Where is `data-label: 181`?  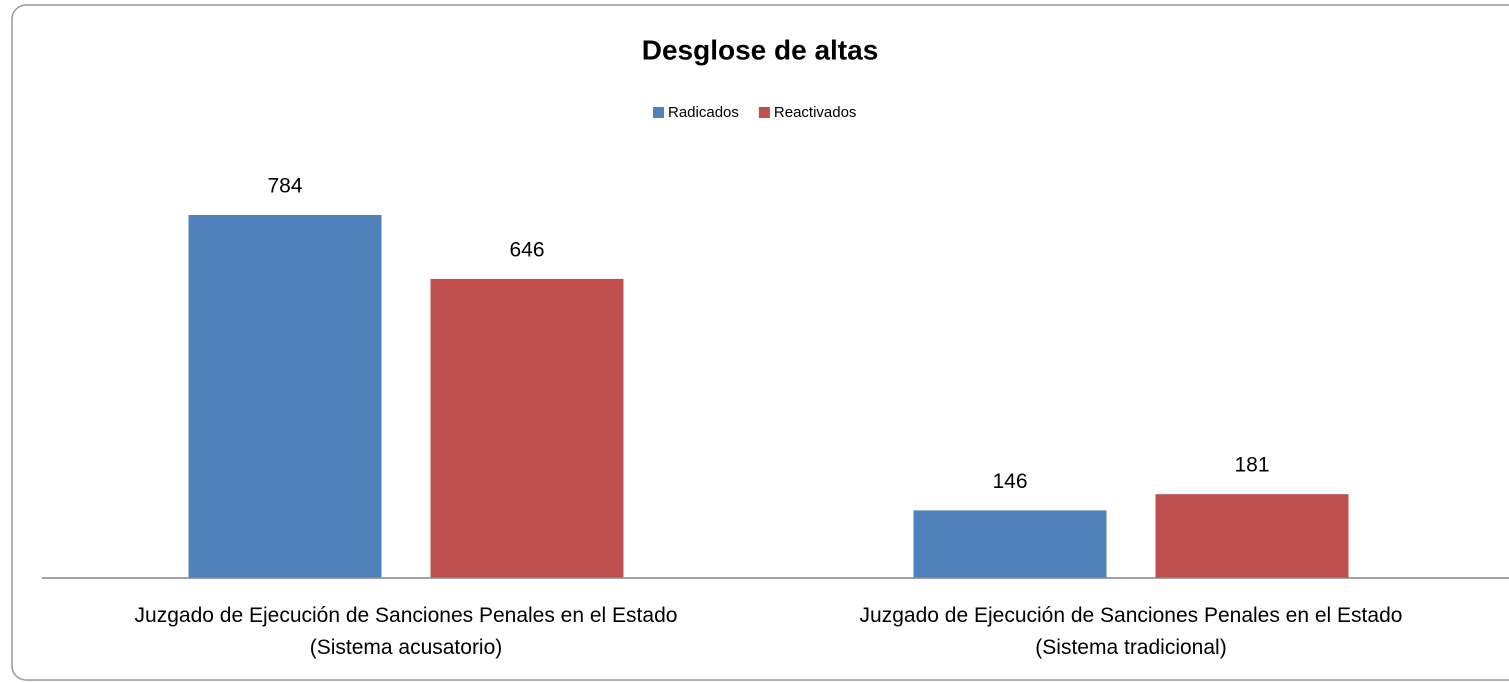 data-label: 181 is located at coordinates (1251, 465).